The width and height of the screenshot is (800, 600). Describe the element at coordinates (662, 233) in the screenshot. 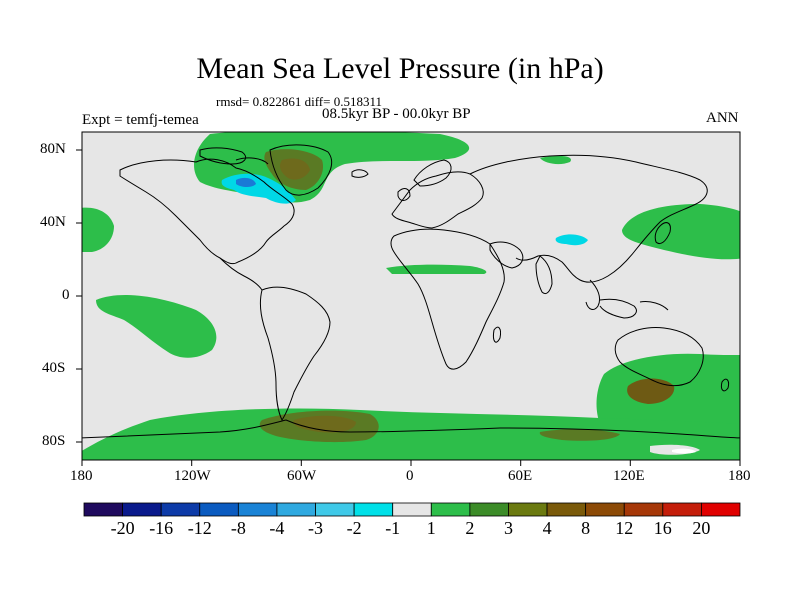

I see `coast-japan` at that location.